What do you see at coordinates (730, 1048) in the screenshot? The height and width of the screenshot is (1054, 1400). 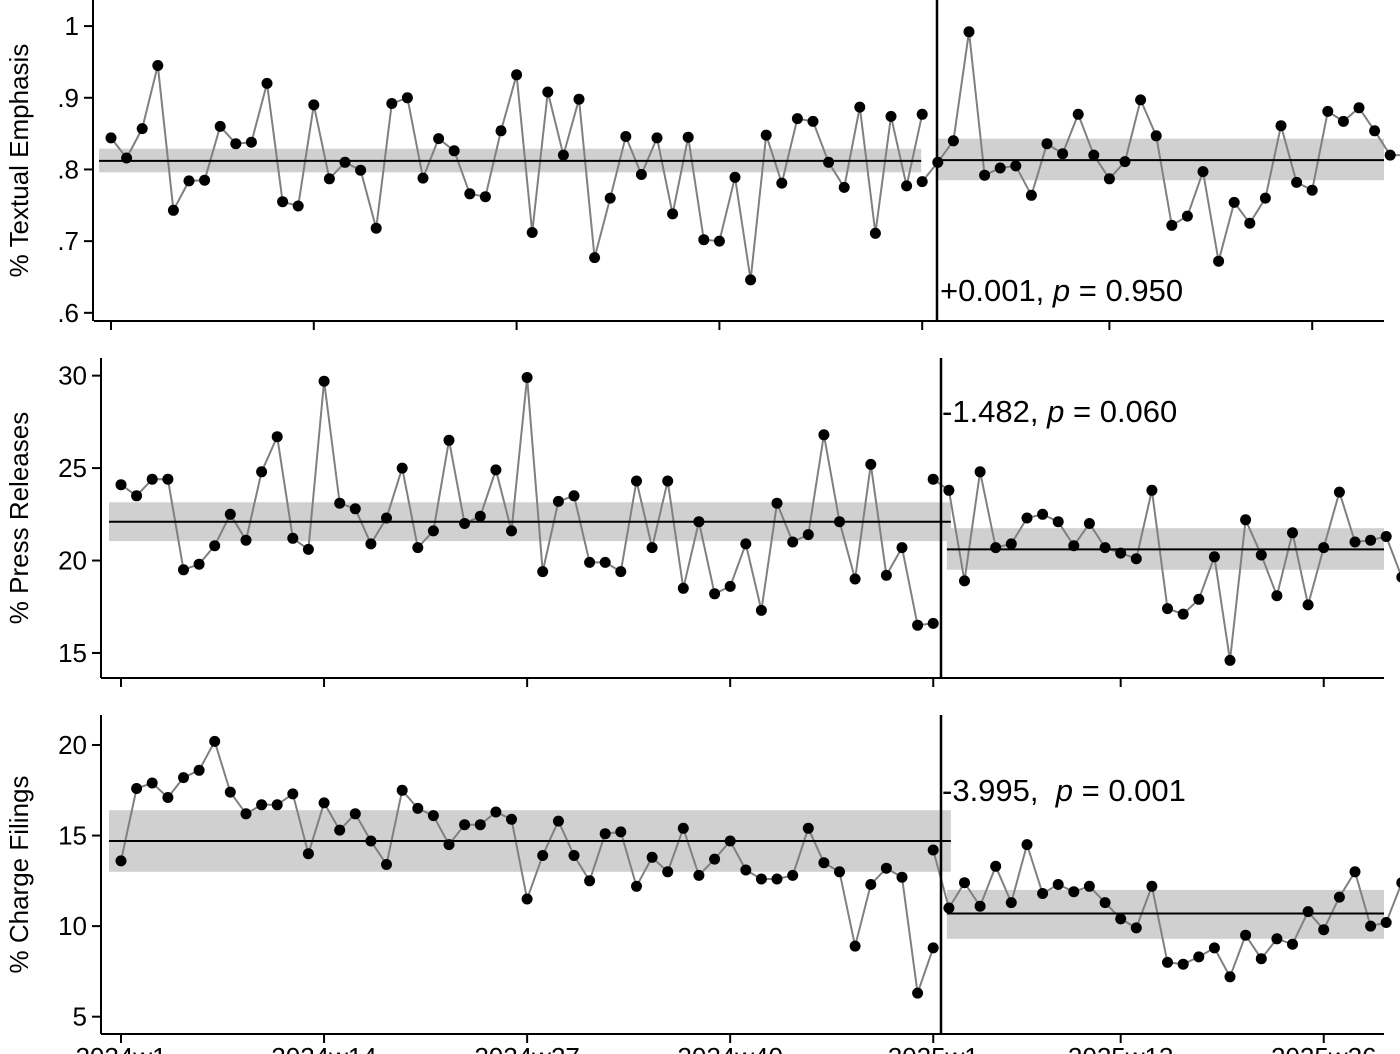 I see `x-tick-label: 2024w40` at bounding box center [730, 1048].